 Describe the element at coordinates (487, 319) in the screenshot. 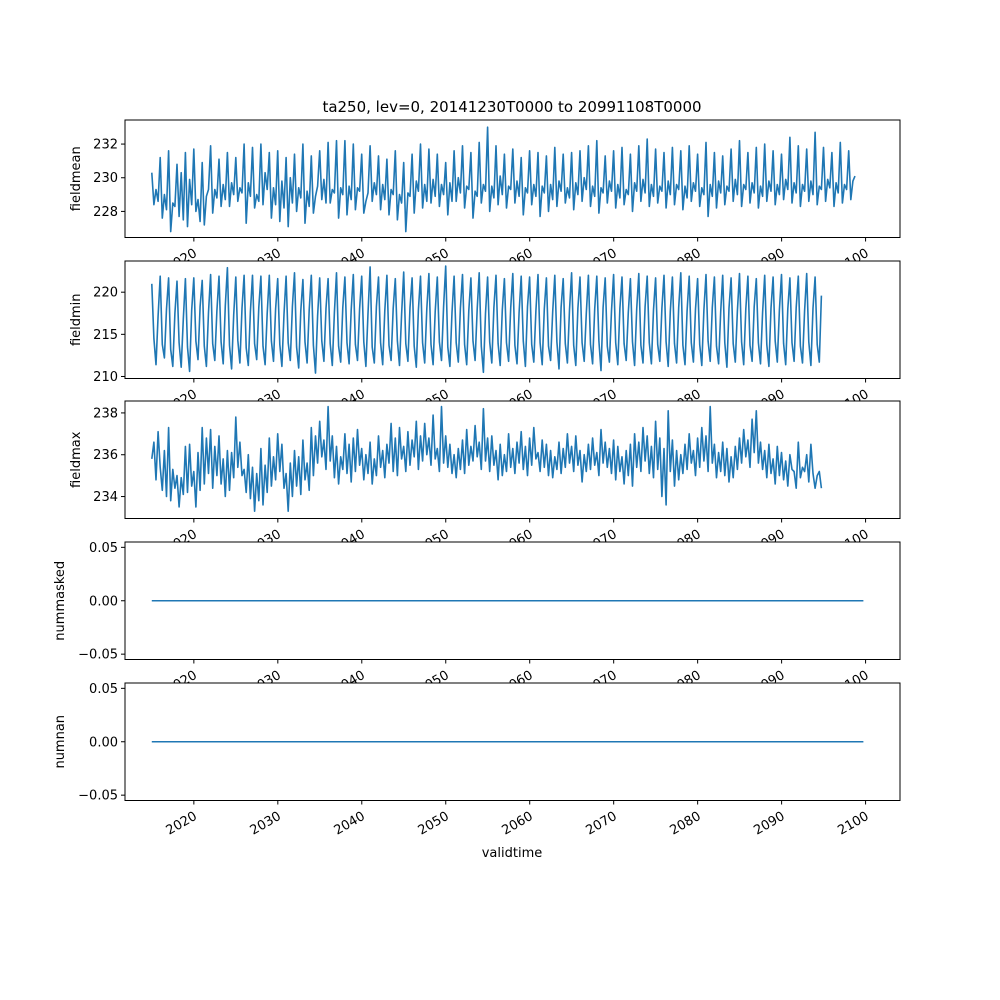

I see `series-line-fieldmin` at that location.